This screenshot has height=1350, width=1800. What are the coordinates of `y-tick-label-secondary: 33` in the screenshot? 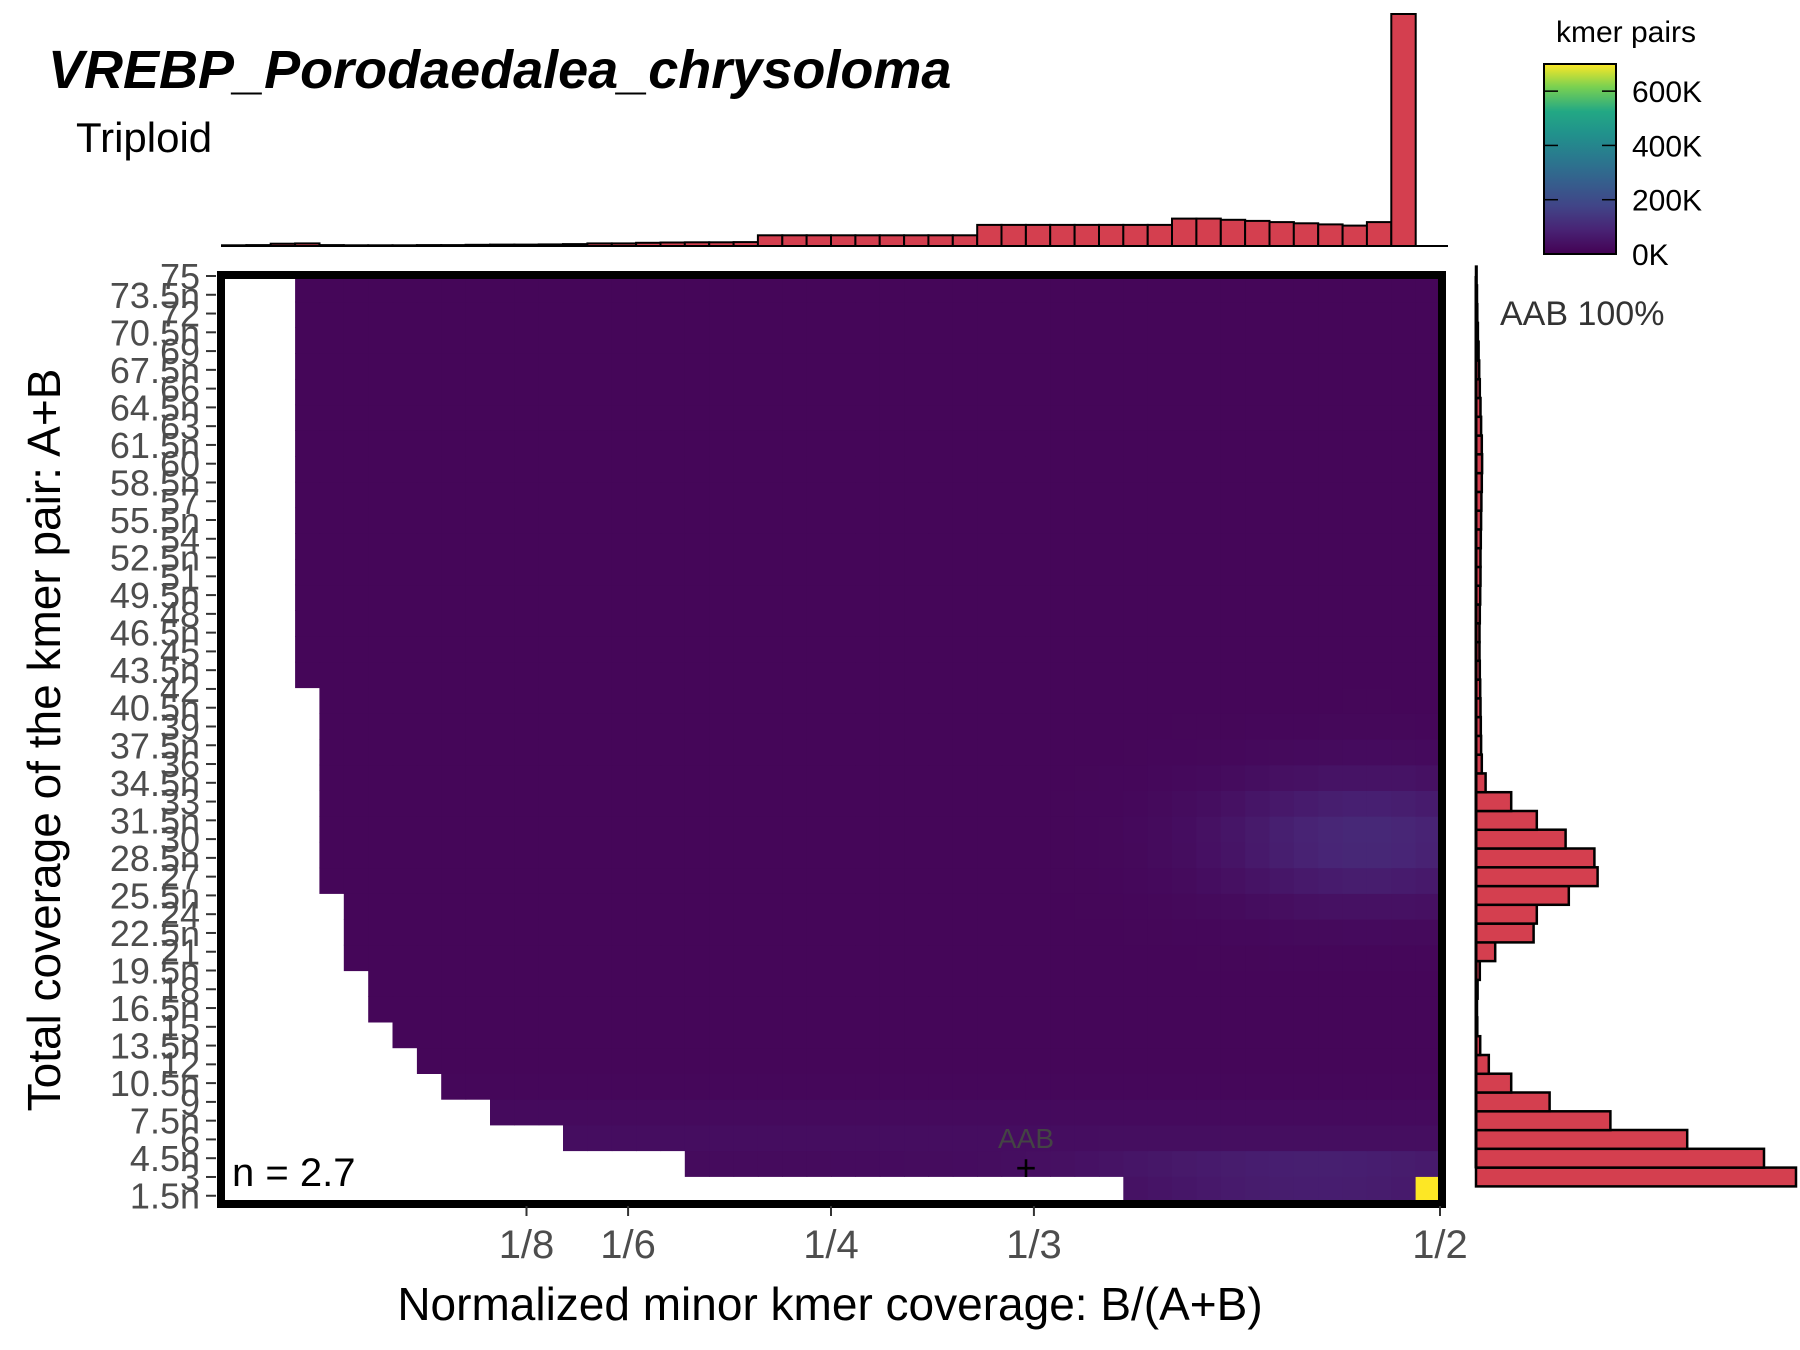 It's located at (180, 802).